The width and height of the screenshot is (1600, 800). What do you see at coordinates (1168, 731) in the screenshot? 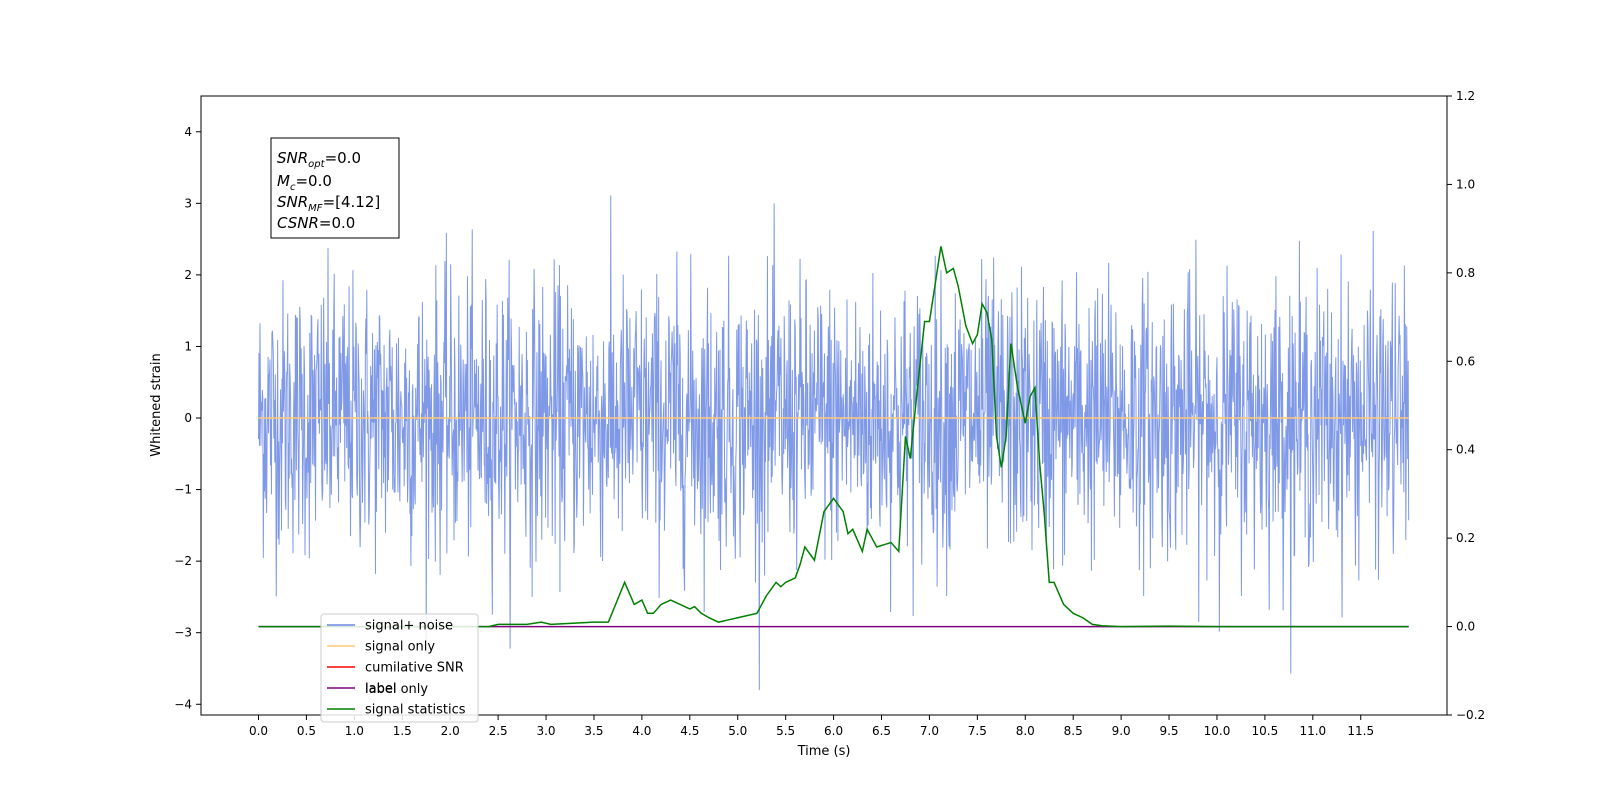
I see `x-tick-label: 9.5` at bounding box center [1168, 731].